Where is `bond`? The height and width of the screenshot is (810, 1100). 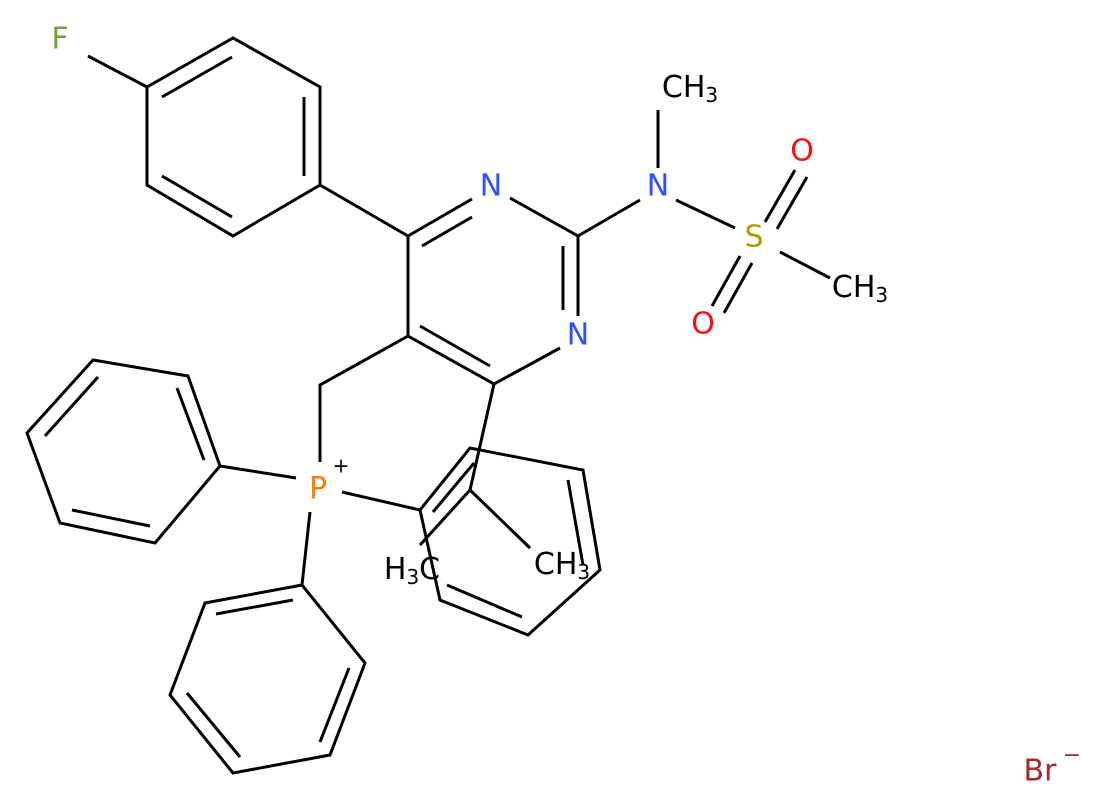
bond is located at coordinates (248, 146).